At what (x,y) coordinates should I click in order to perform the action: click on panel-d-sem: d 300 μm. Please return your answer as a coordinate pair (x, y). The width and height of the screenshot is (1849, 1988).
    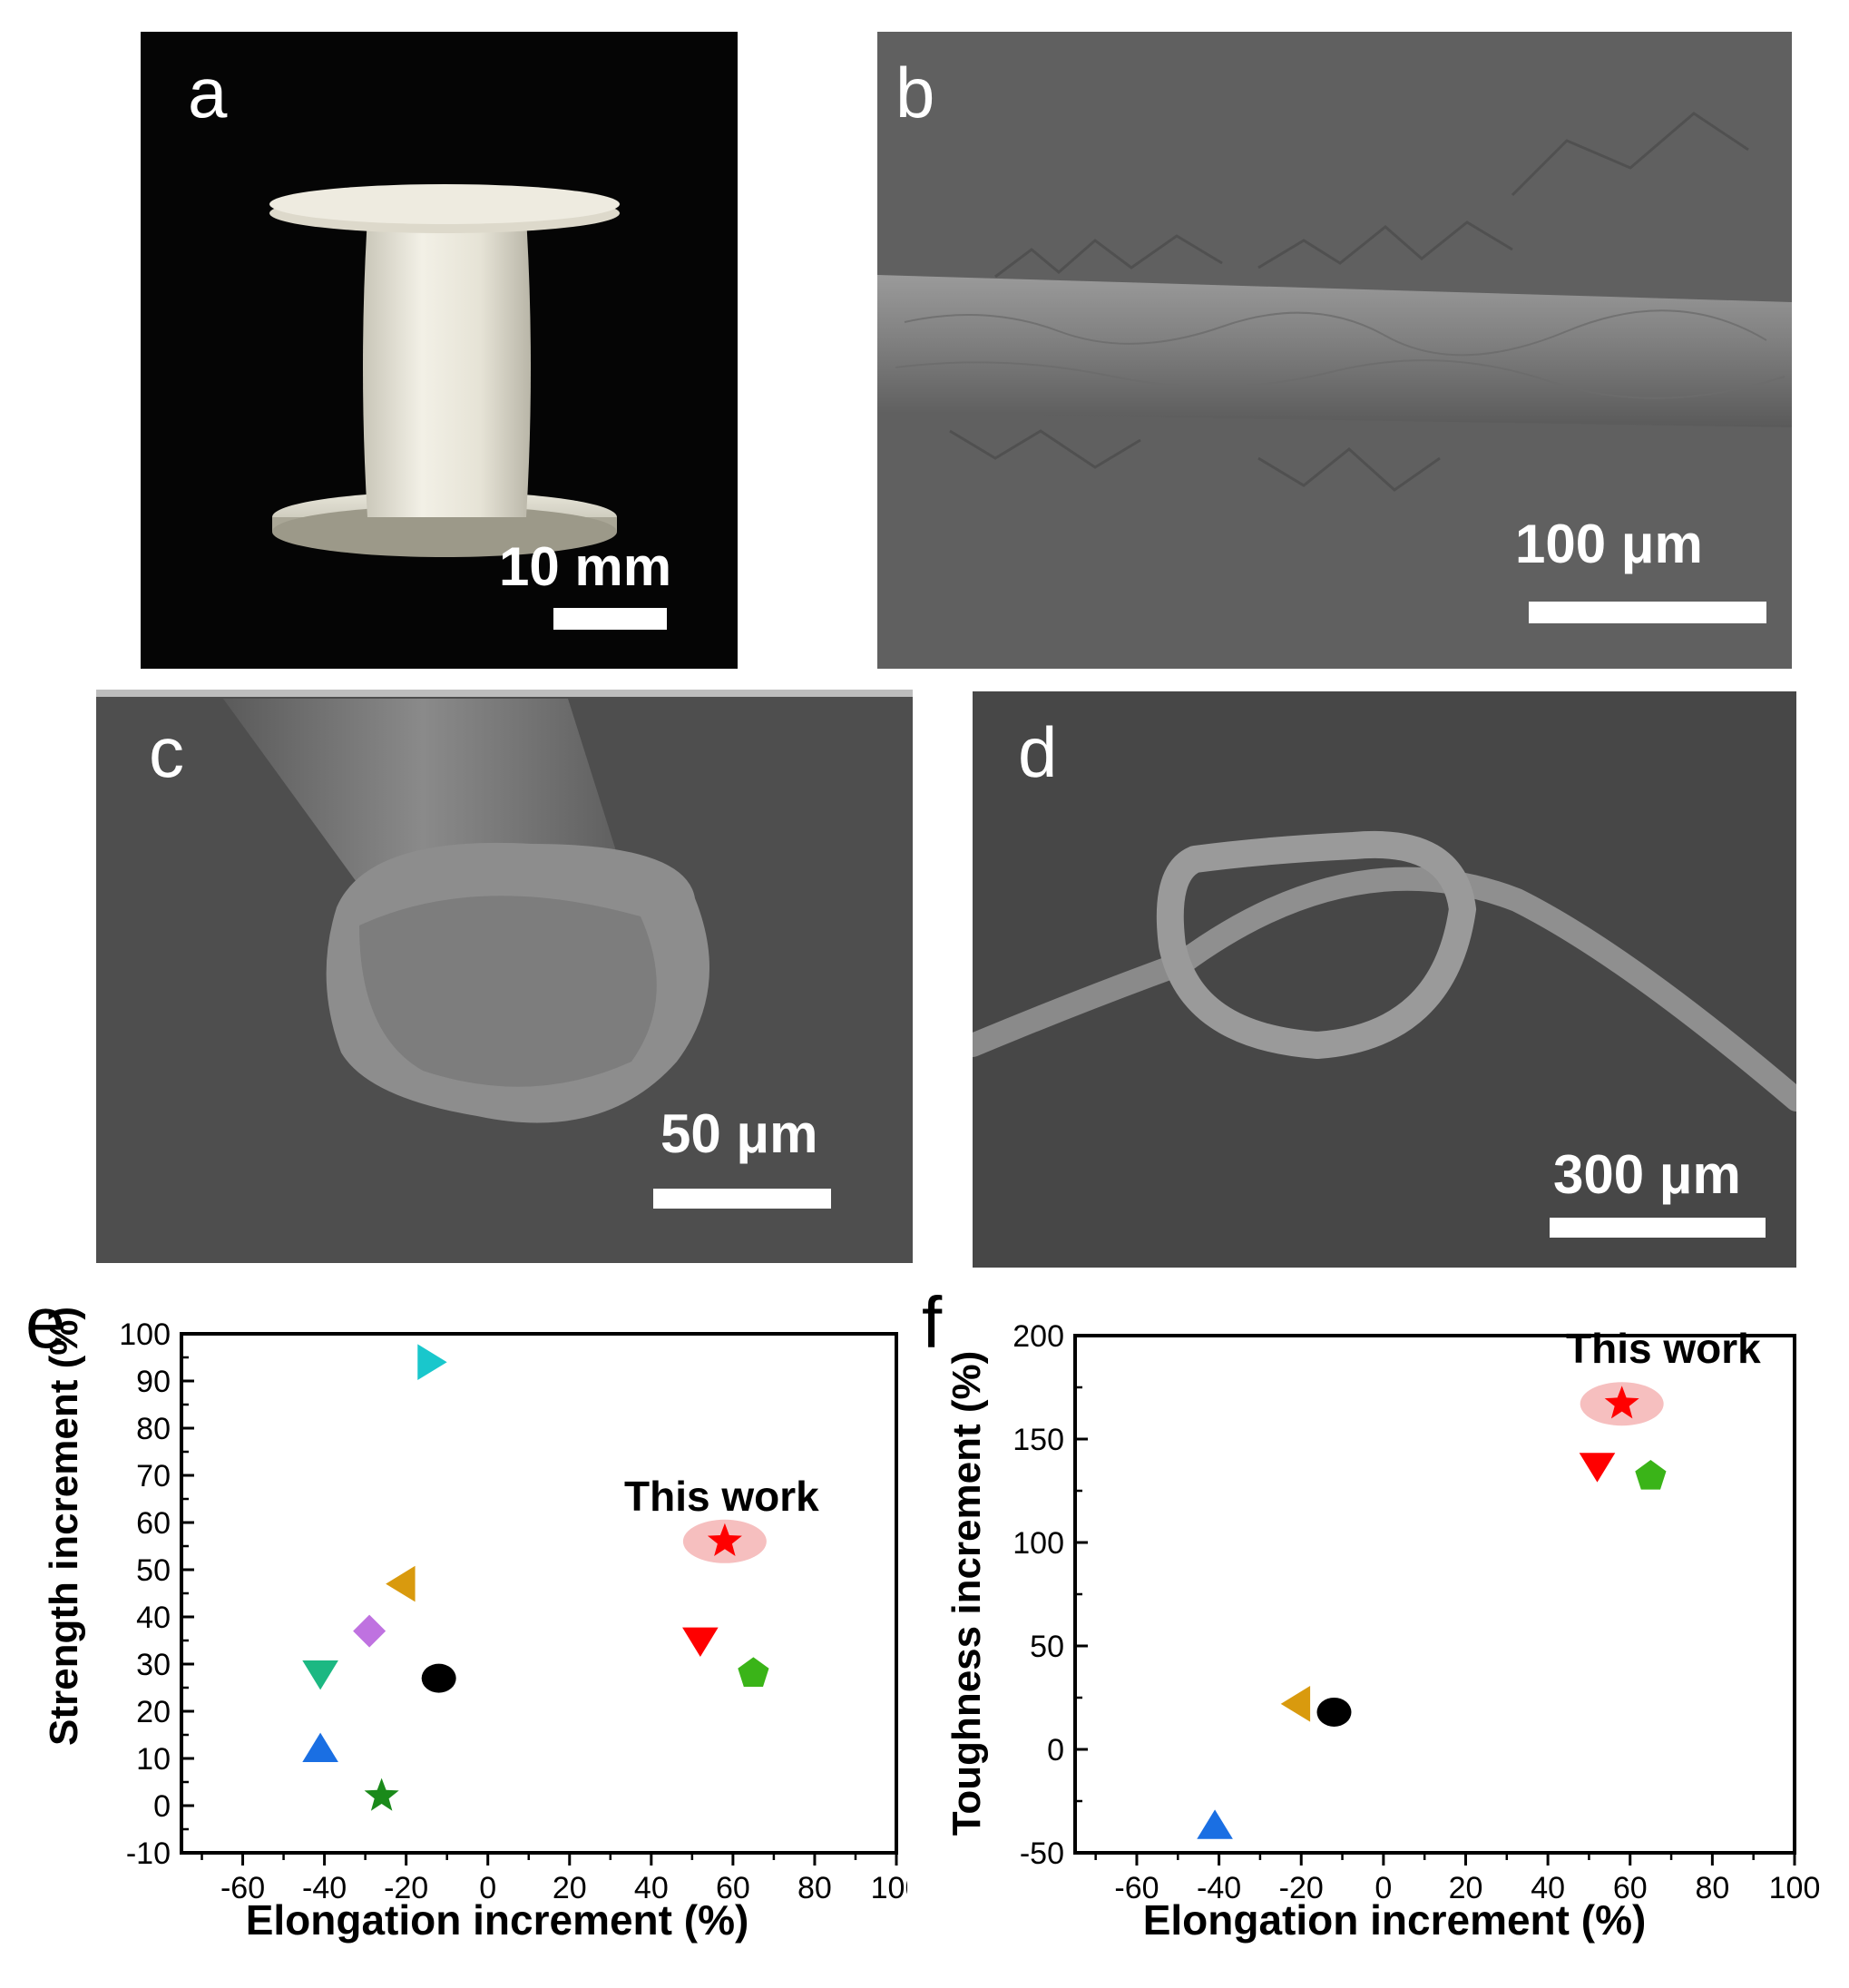
    Looking at the image, I should click on (1385, 979).